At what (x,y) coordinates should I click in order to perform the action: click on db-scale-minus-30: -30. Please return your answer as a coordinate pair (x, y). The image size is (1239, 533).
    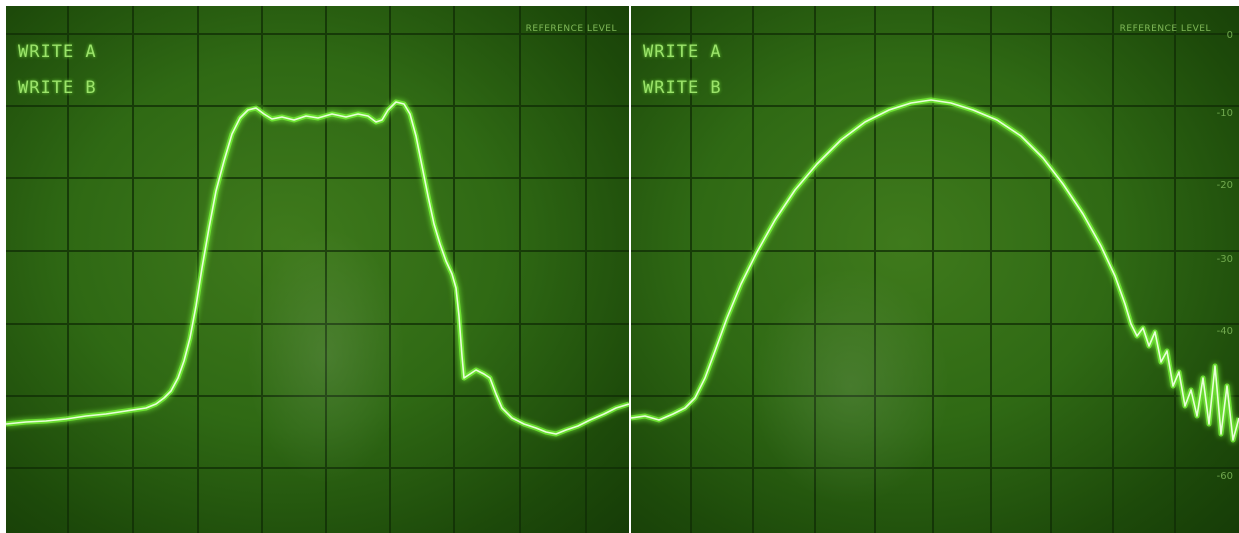
    Looking at the image, I should click on (1224, 259).